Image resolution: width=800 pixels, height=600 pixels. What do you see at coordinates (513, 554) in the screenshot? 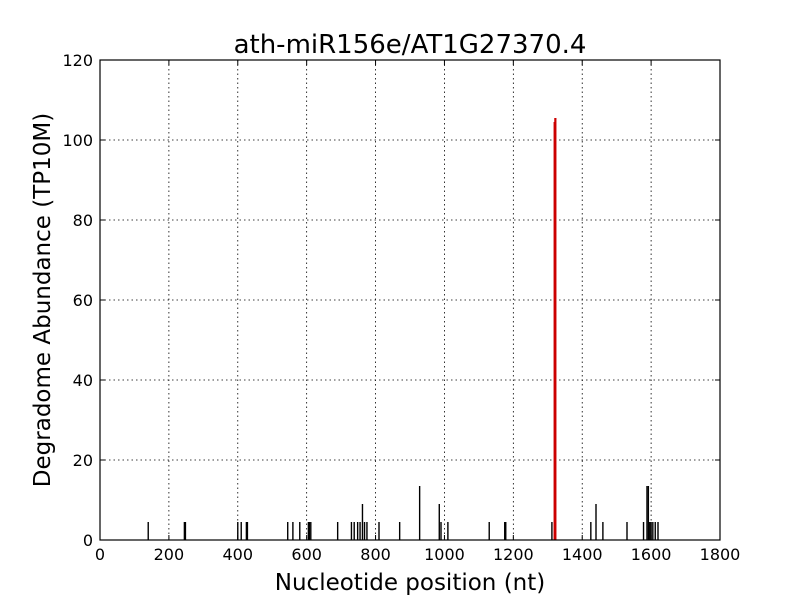
I see `x-tick-label: 1200` at bounding box center [513, 554].